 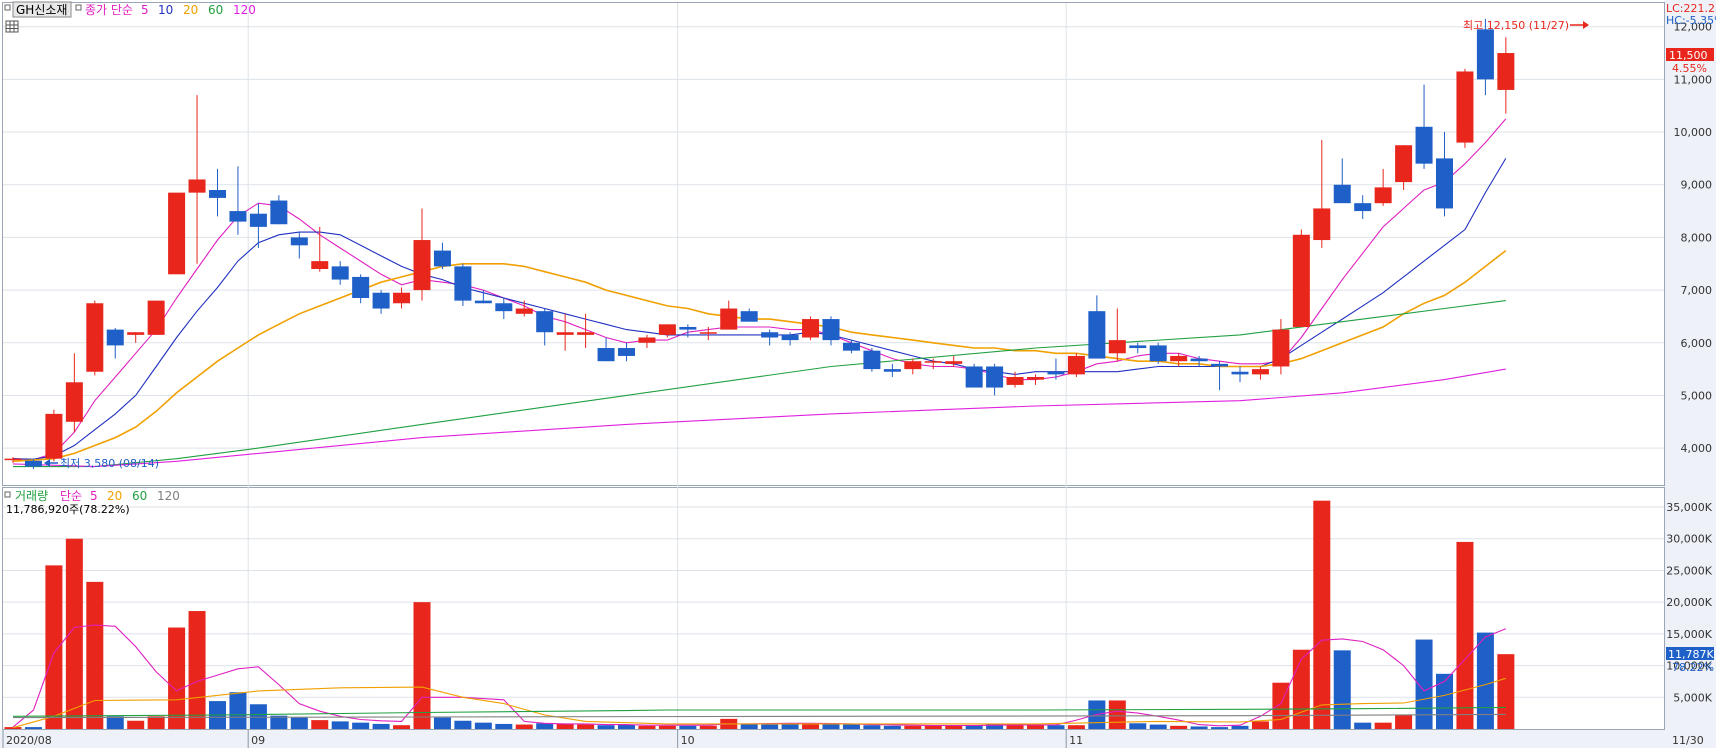 What do you see at coordinates (258, 740) in the screenshot?
I see `x-tick-label: 09` at bounding box center [258, 740].